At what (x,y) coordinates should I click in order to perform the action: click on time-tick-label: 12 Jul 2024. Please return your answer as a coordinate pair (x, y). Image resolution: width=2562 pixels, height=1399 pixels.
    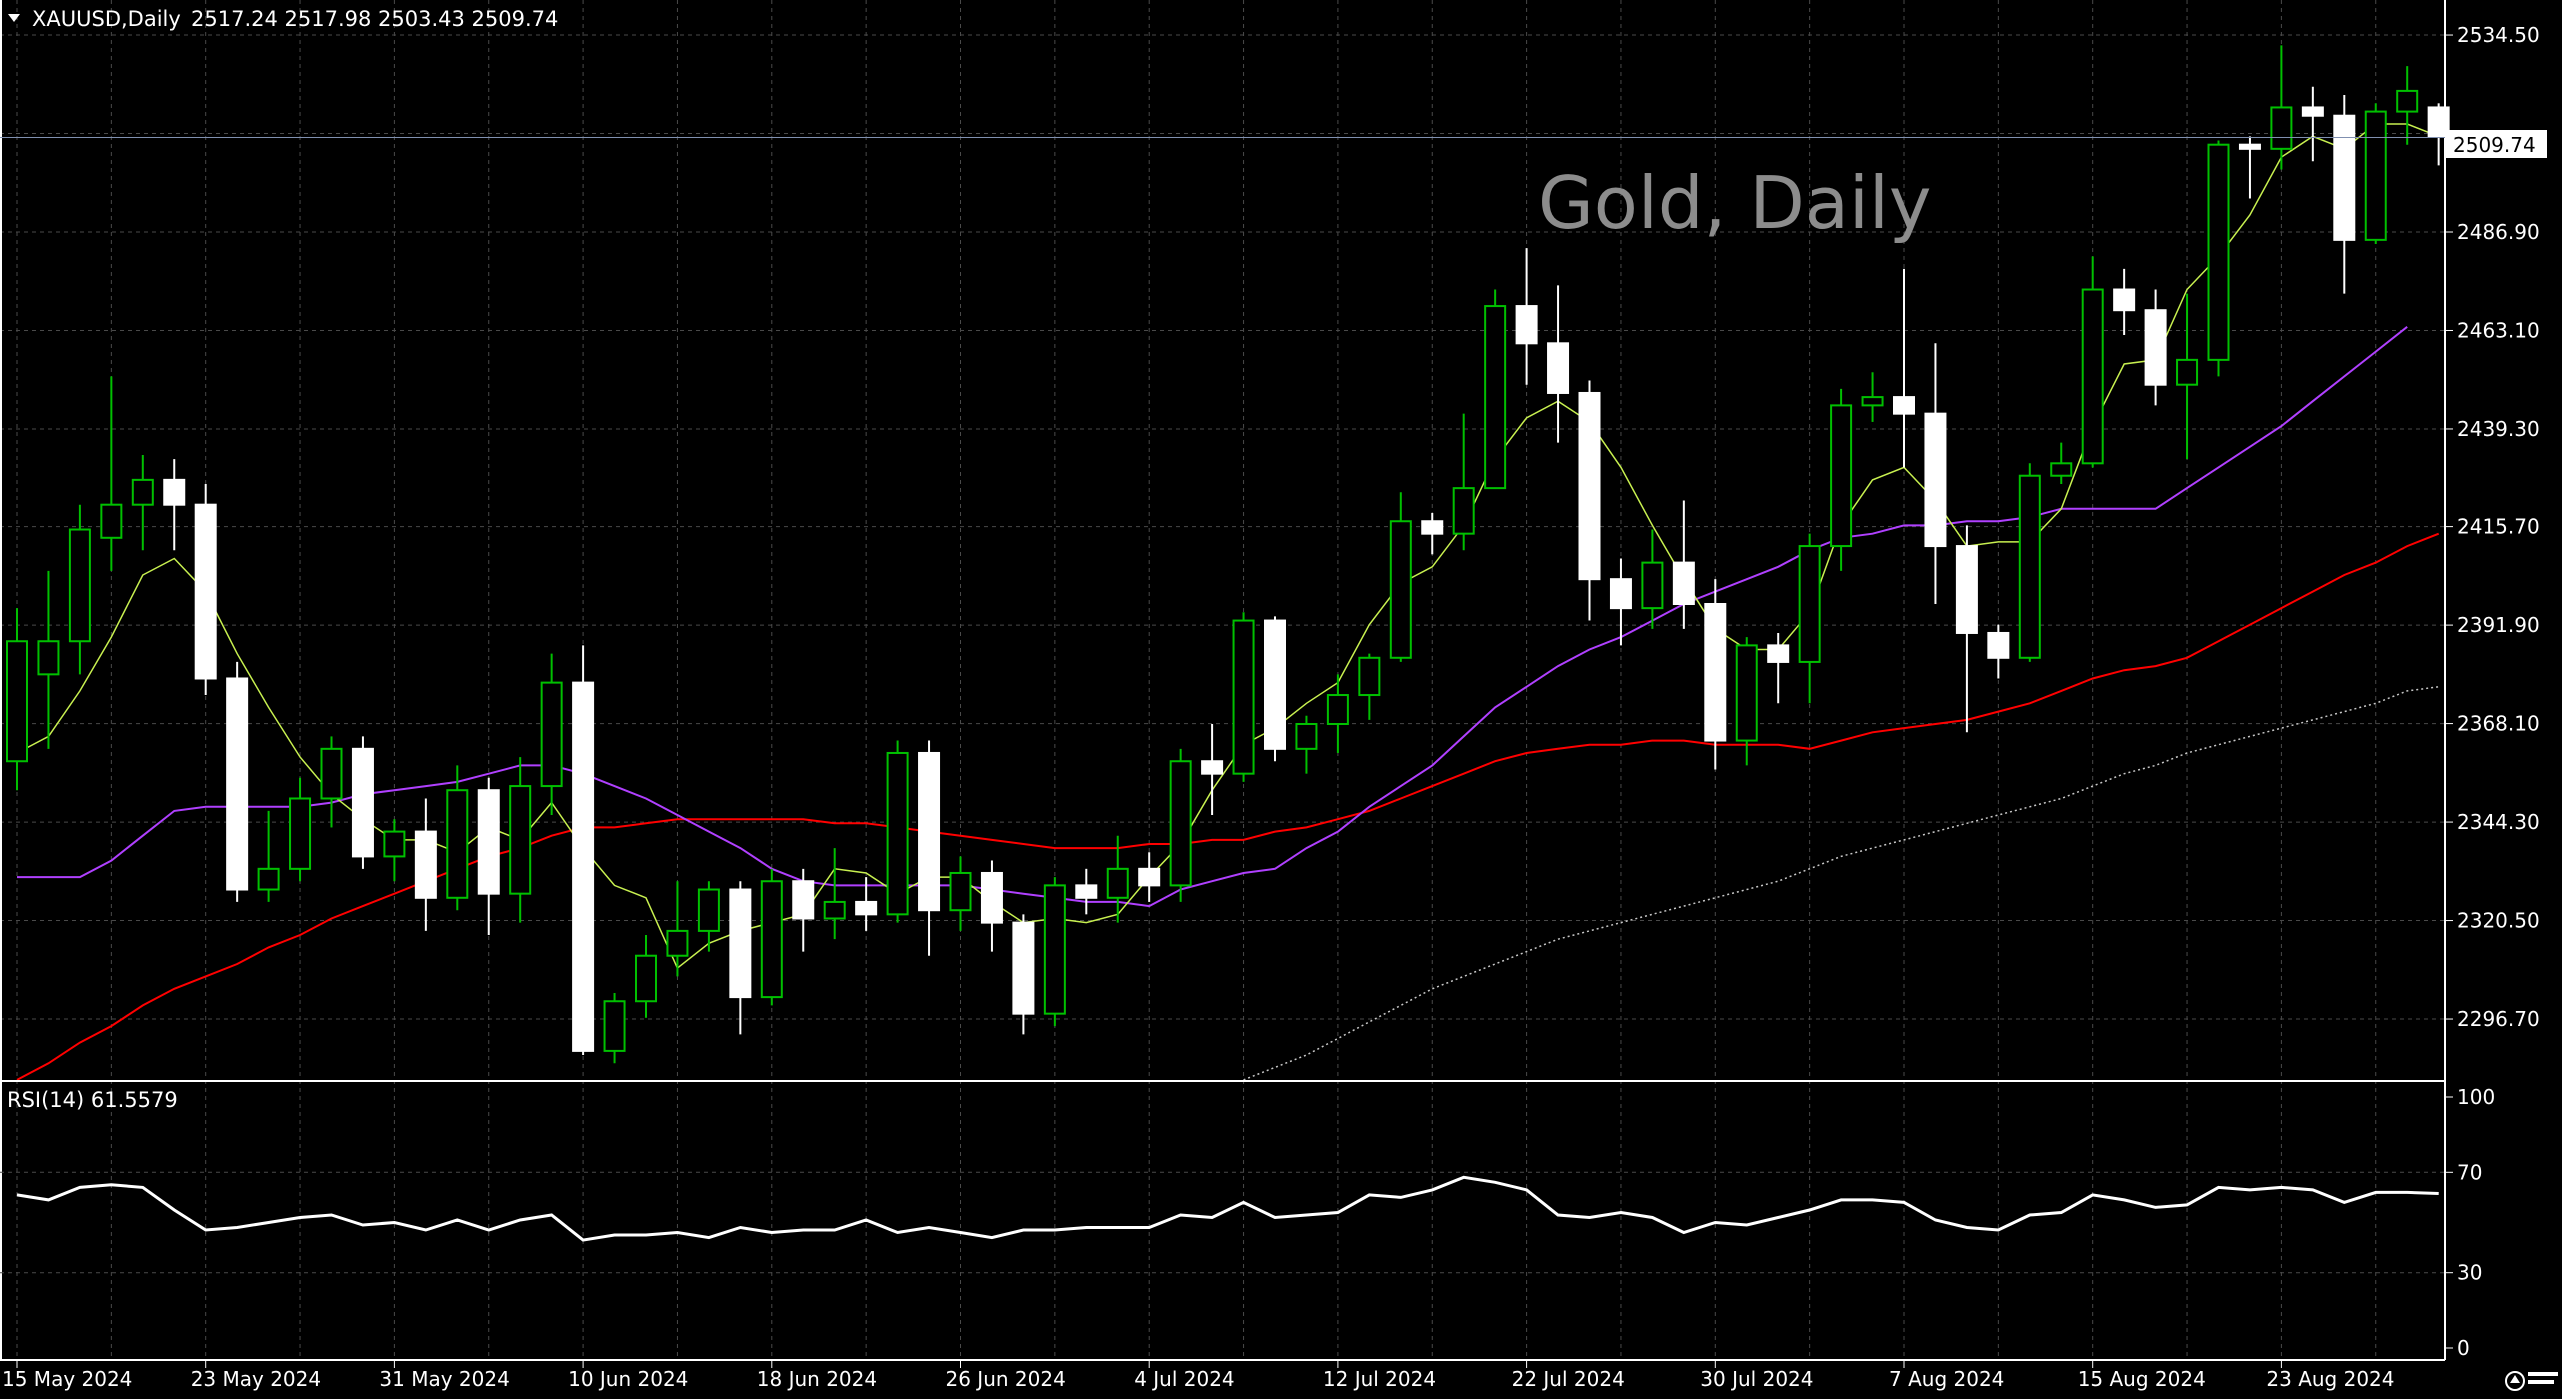
    Looking at the image, I should click on (1379, 1379).